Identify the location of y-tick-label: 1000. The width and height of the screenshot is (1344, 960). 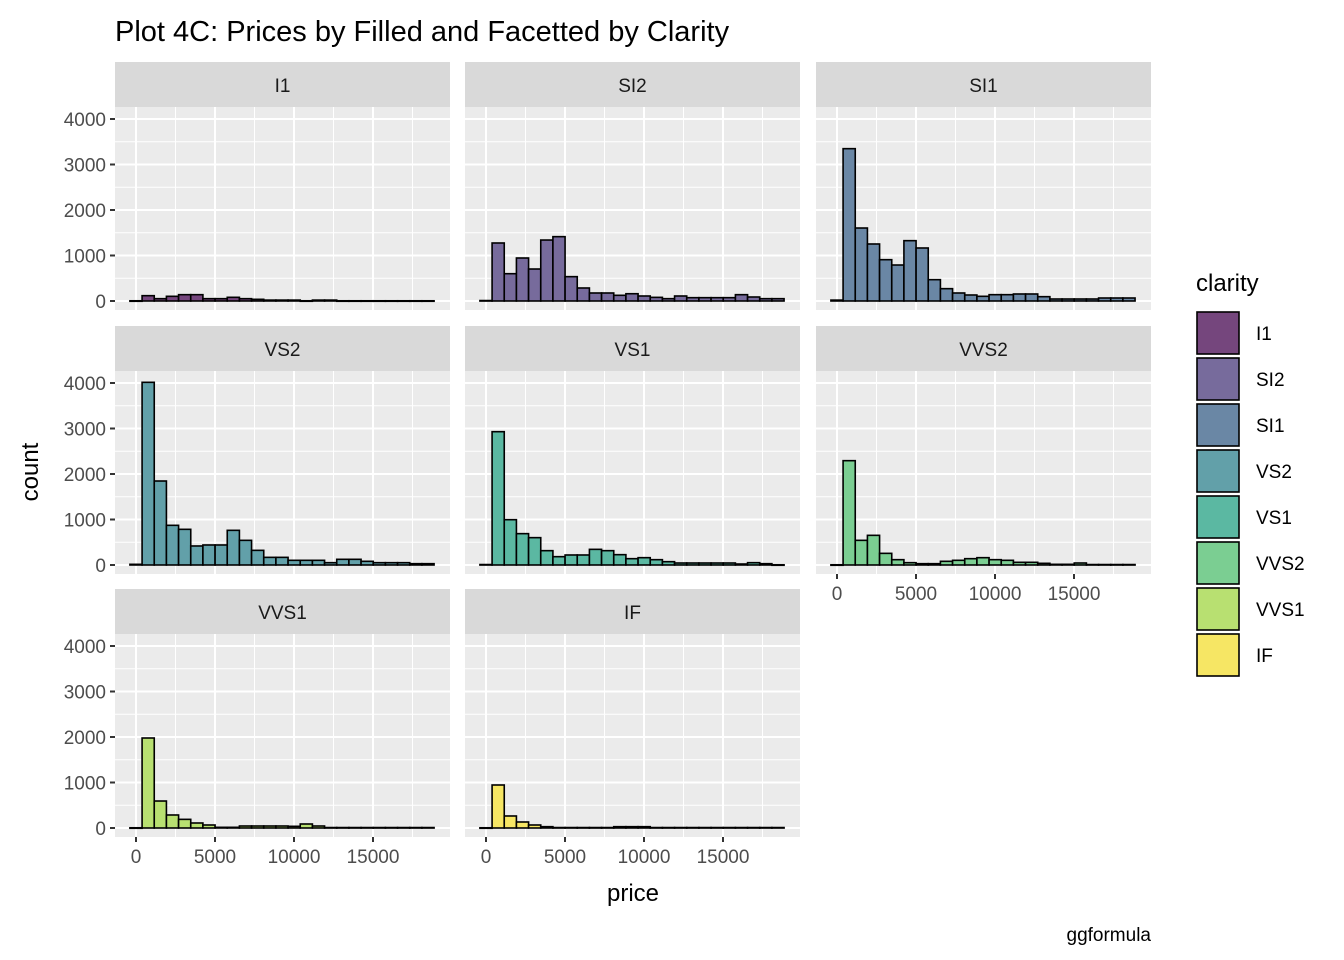
(85, 521).